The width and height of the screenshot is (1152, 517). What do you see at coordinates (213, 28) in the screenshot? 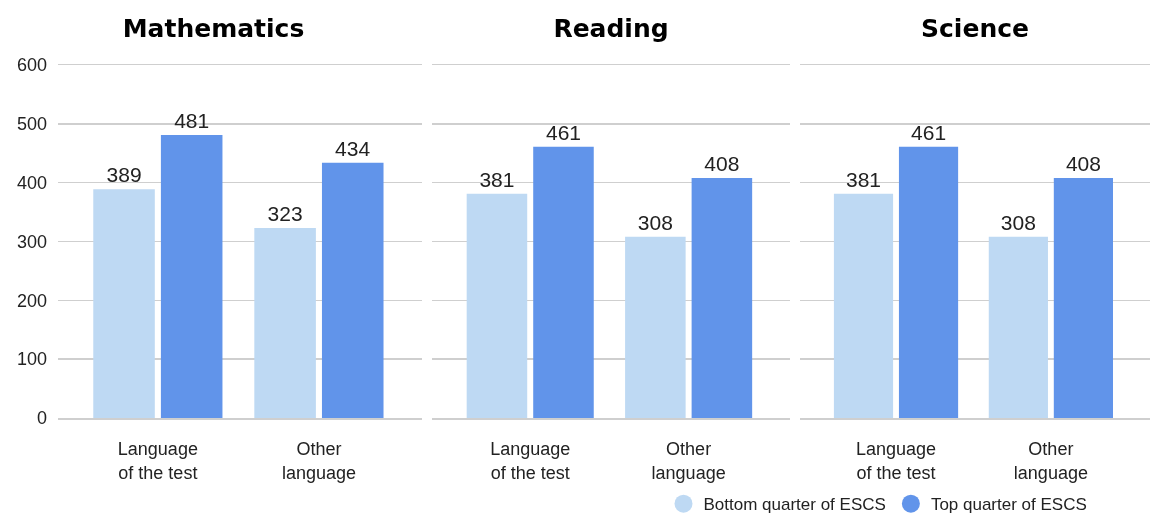
I see `chart-title: Mathematics` at bounding box center [213, 28].